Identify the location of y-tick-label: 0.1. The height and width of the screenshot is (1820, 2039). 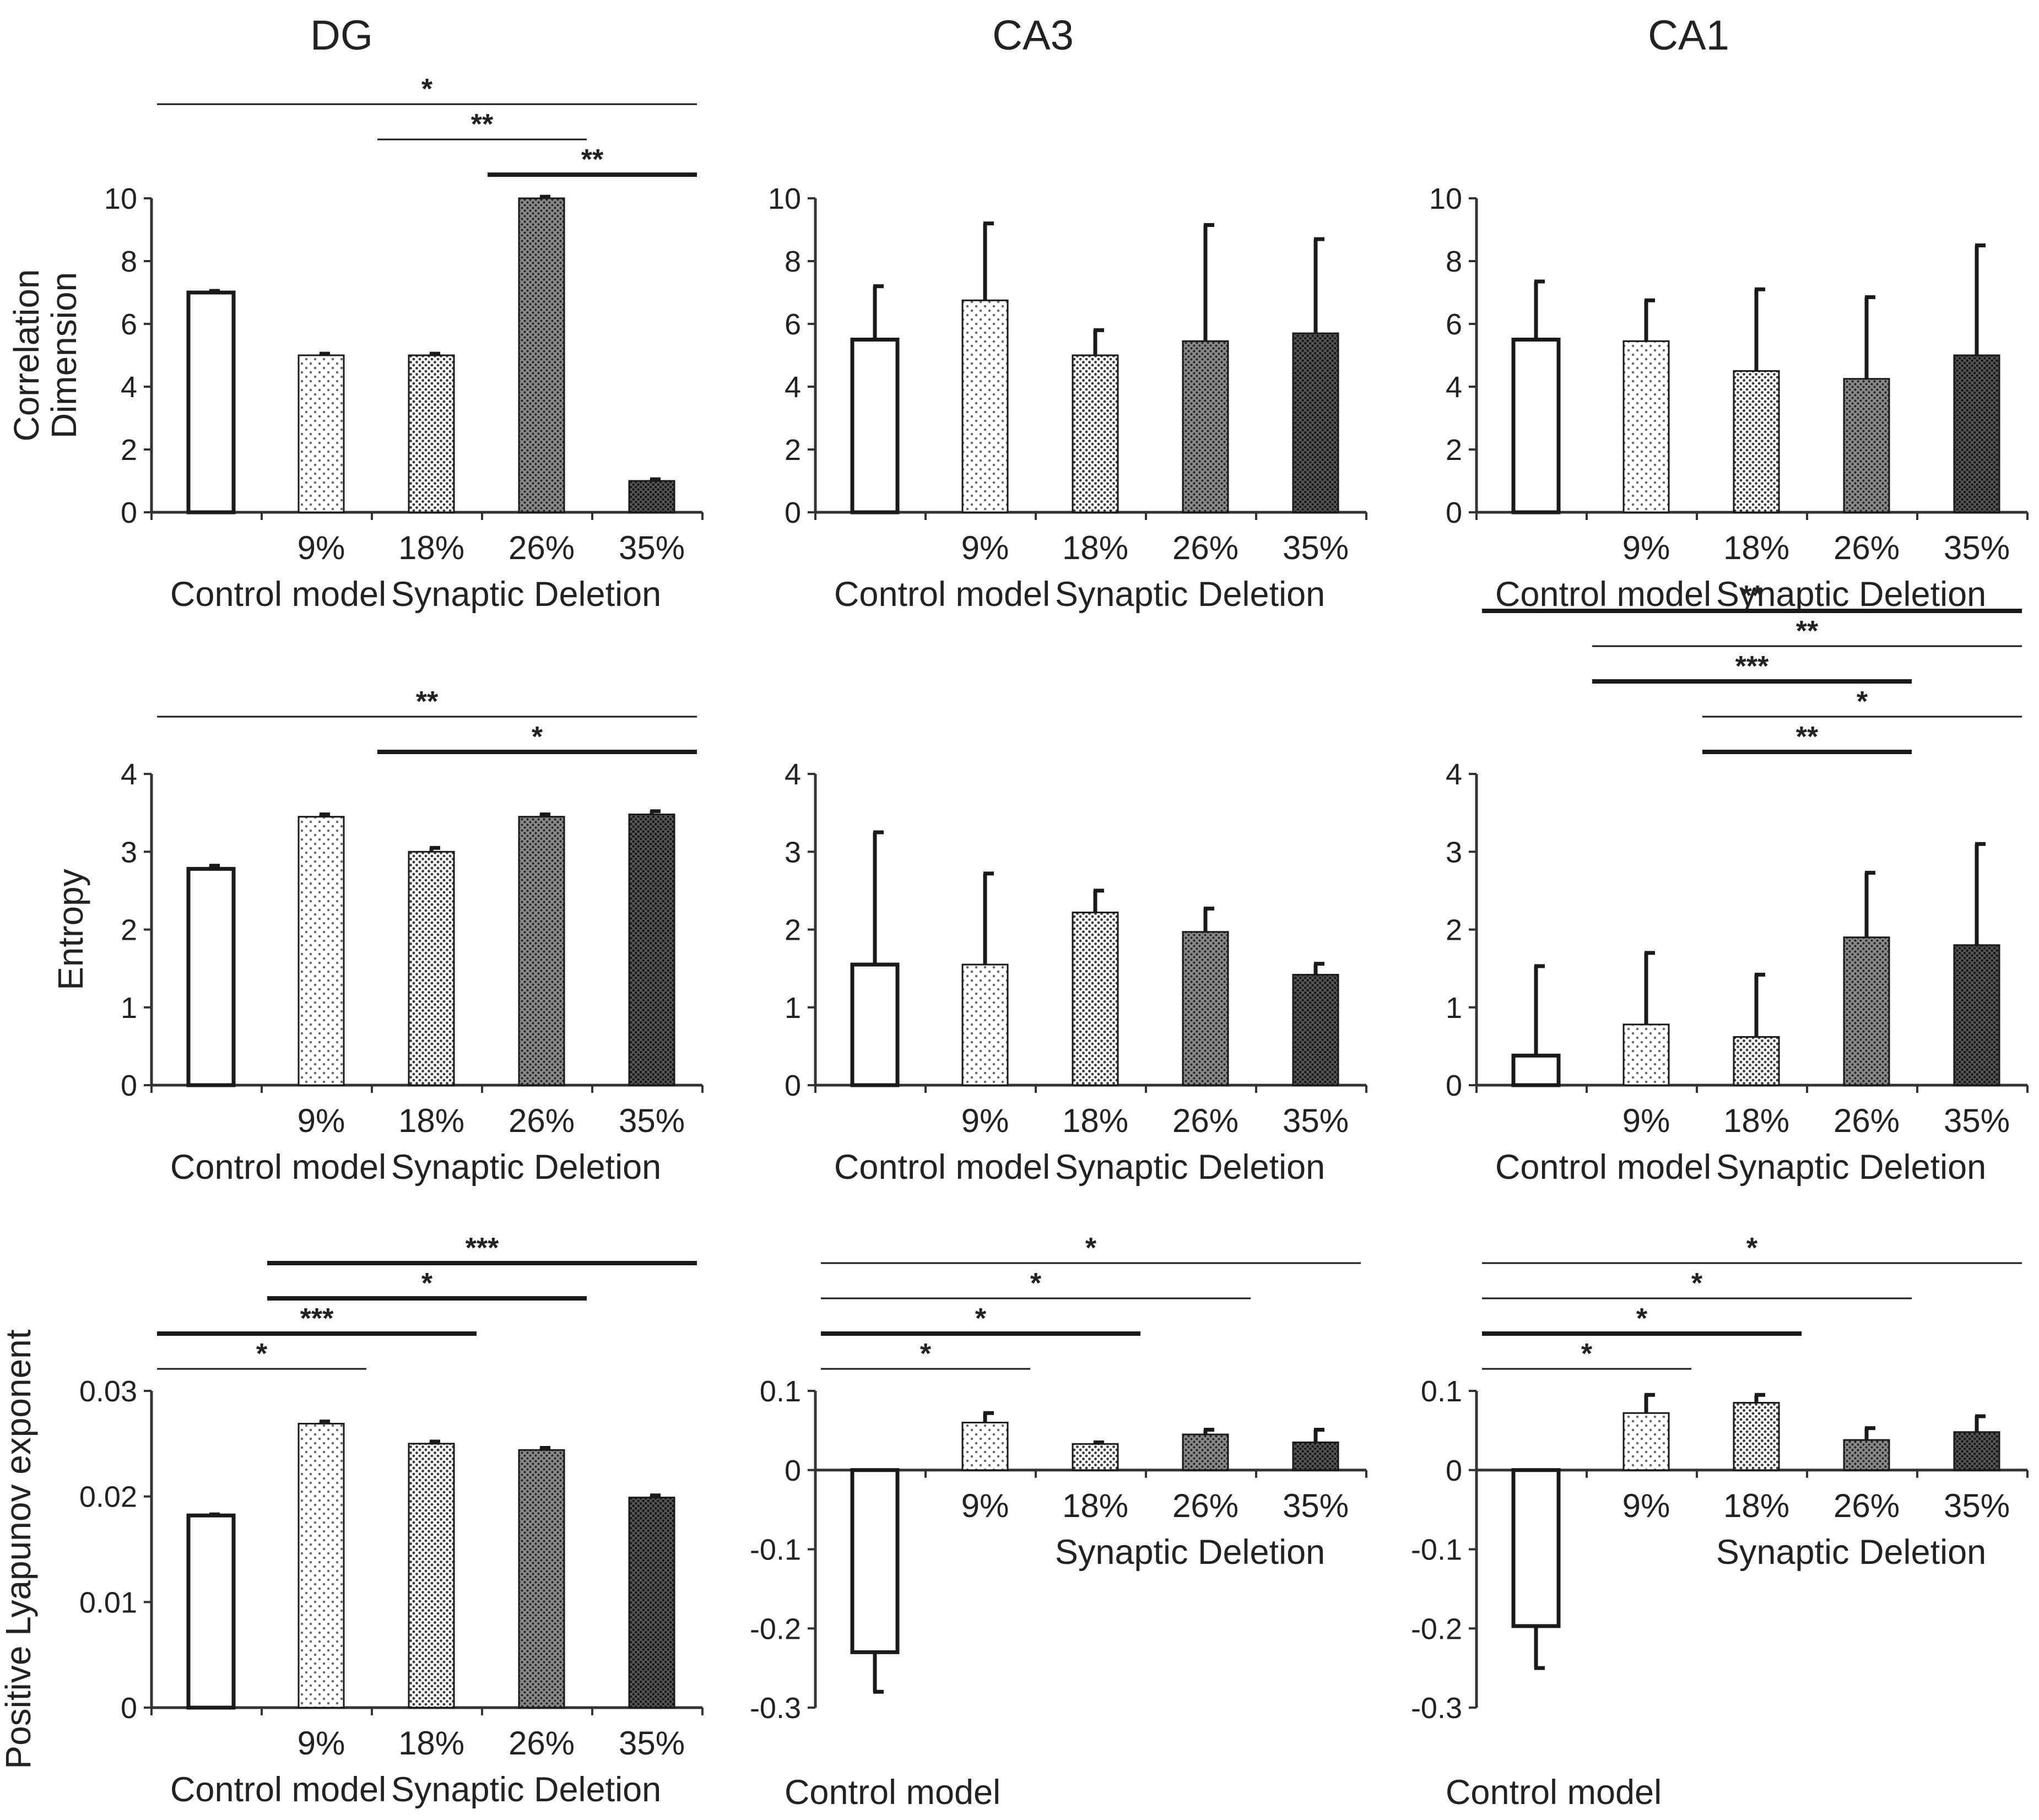
(1441, 1391).